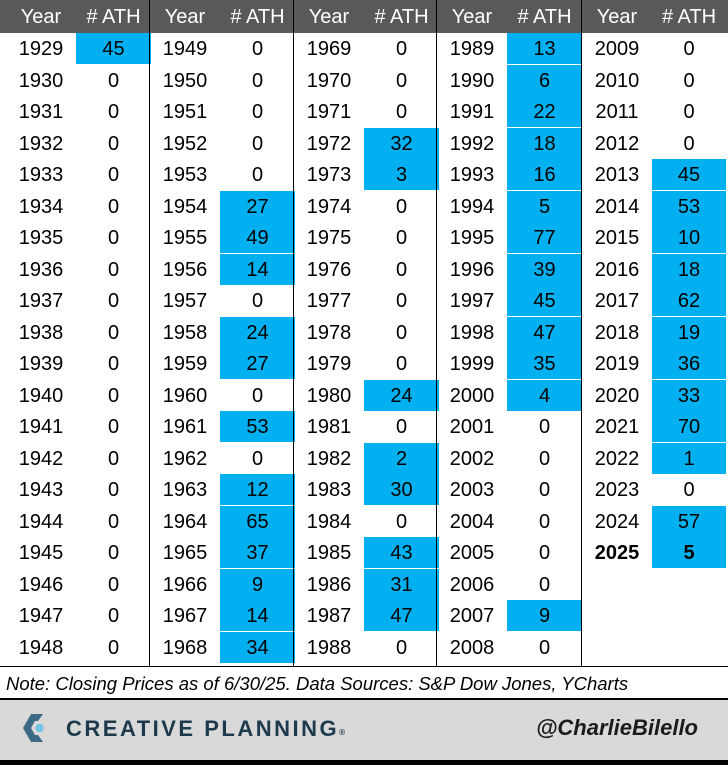  Describe the element at coordinates (472, 553) in the screenshot. I see `cell-year: 2005` at that location.